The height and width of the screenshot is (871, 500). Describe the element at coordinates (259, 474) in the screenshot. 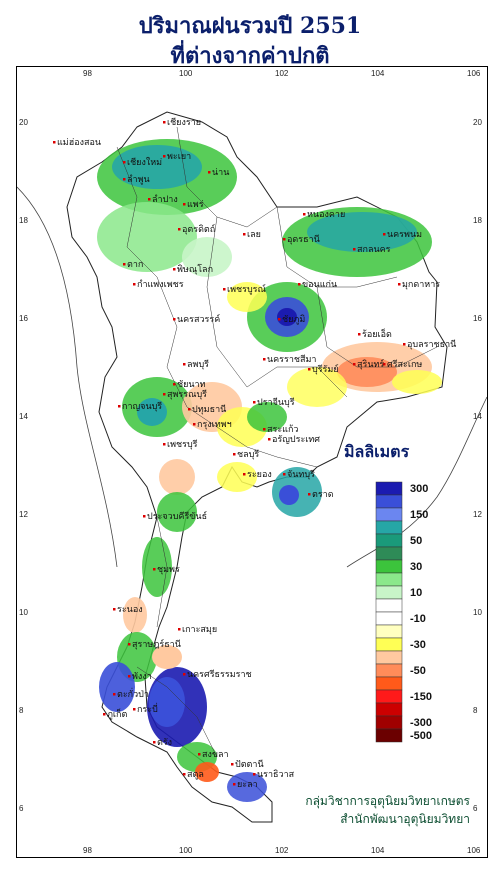

I see `place-label: ระยอง` at that location.